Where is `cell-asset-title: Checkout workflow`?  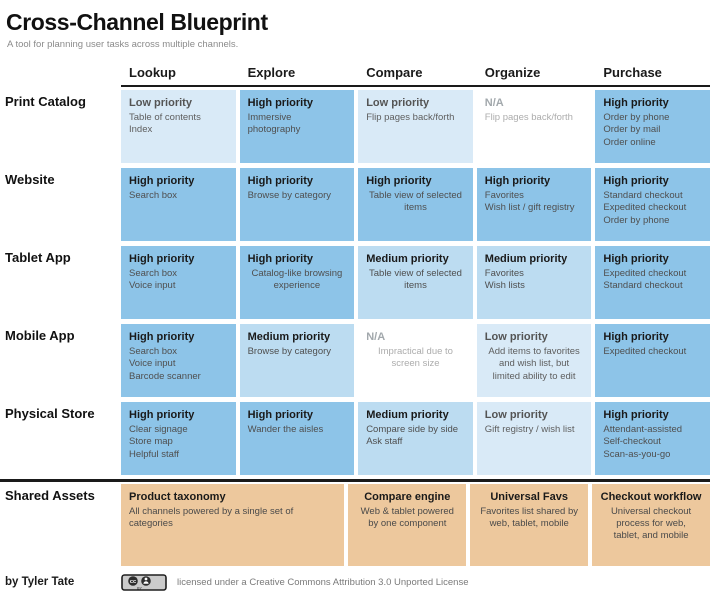 cell-asset-title: Checkout workflow is located at coordinates (651, 496).